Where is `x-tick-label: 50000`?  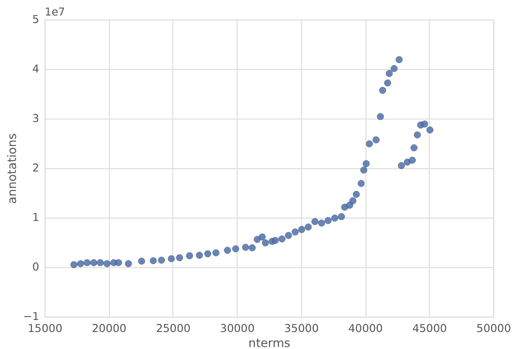
x-tick-label: 50000 is located at coordinates (494, 329).